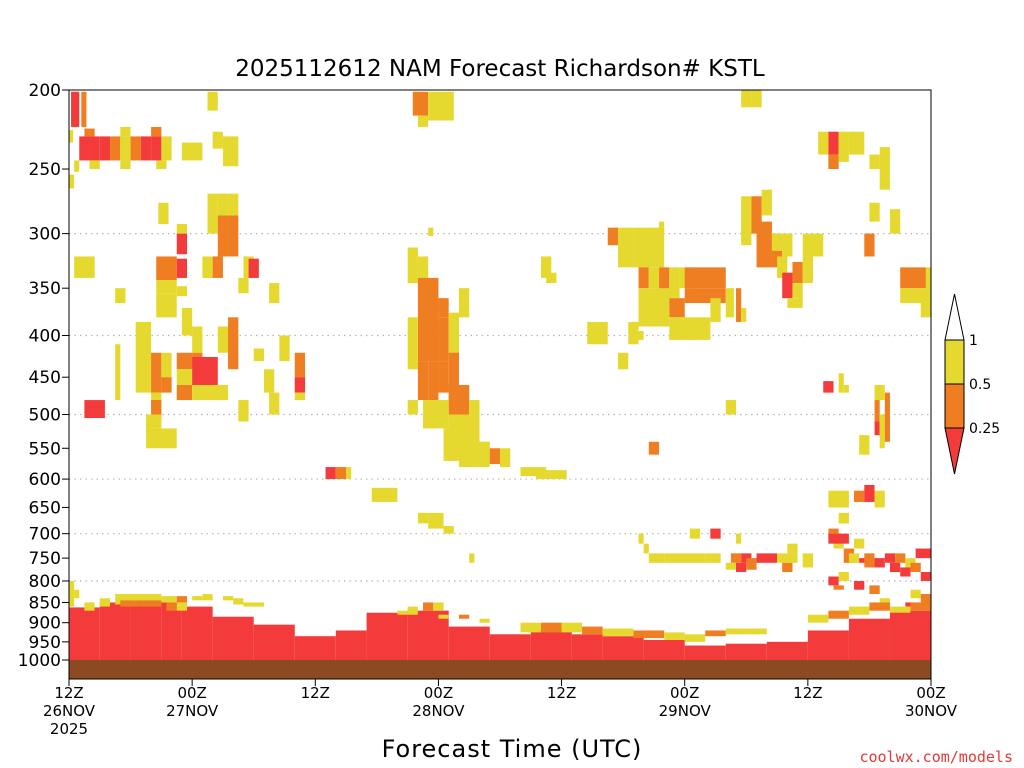  Describe the element at coordinates (45, 603) in the screenshot. I see `y-tick-label: 850` at that location.